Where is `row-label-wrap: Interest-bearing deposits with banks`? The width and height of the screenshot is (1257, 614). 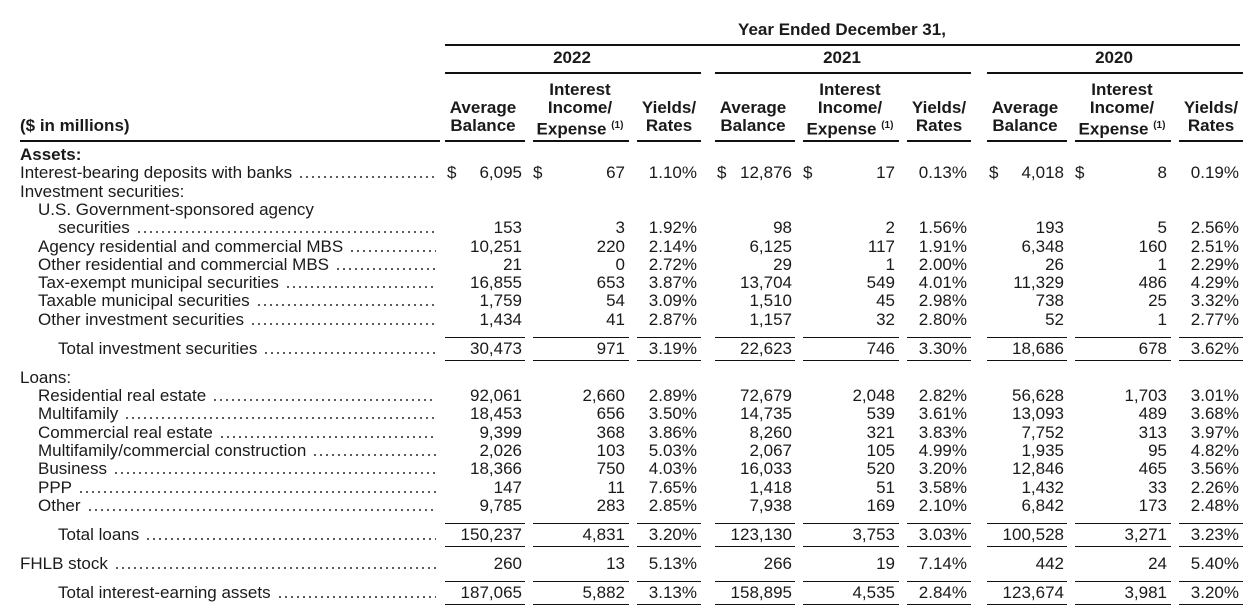 row-label-wrap: Interest-bearing deposits with banks is located at coordinates (228, 173).